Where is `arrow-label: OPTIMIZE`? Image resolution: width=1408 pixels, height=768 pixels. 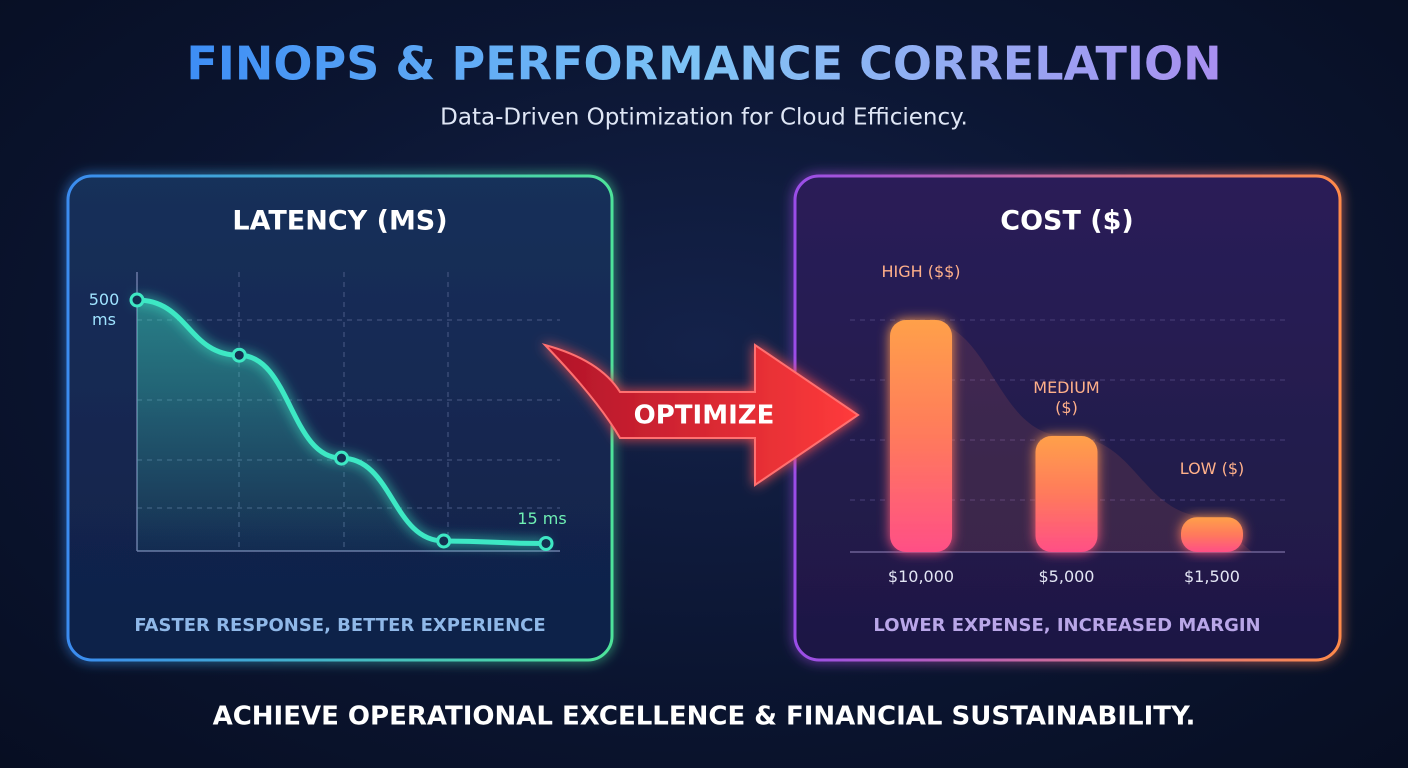
arrow-label: OPTIMIZE is located at coordinates (704, 416).